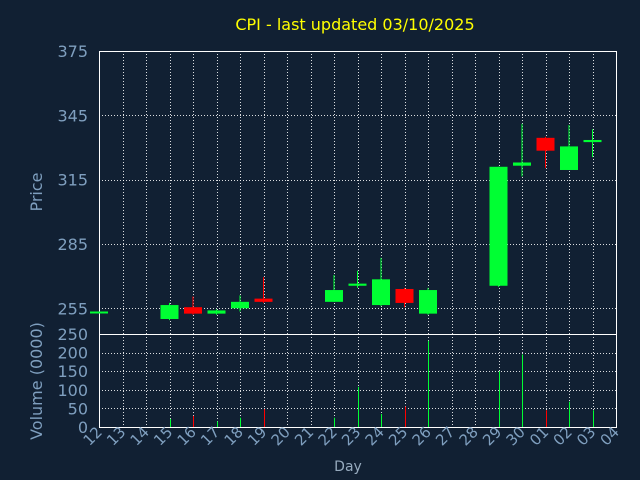 The image size is (640, 480). What do you see at coordinates (36, 191) in the screenshot?
I see `price-axis-label: Price` at bounding box center [36, 191].